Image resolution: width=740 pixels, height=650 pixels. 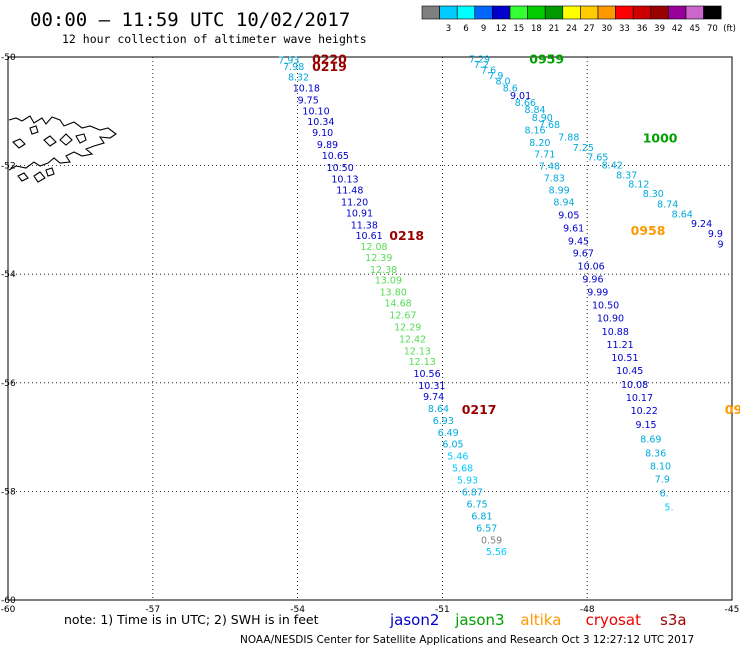 What do you see at coordinates (329, 66) in the screenshot?
I see `track-time-label: 0219` at bounding box center [329, 66].